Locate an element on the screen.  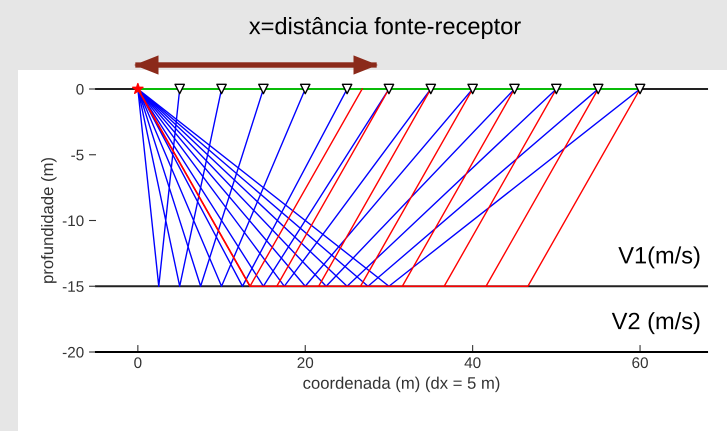
x-tick-label: 20 is located at coordinates (306, 362).